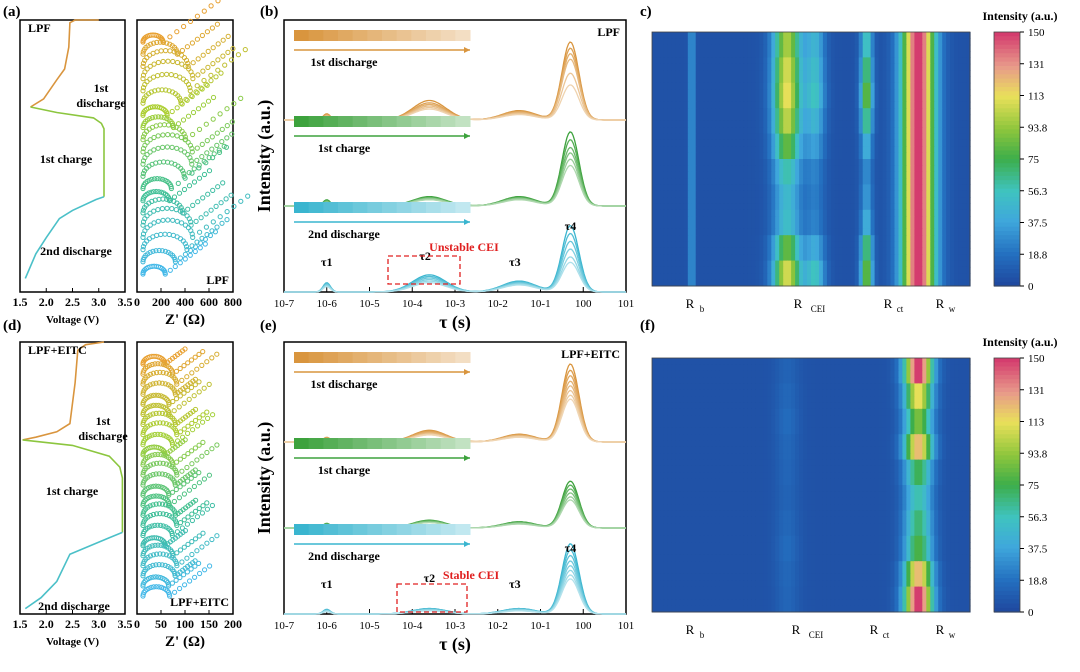 This screenshot has height=672, width=1080. Describe the element at coordinates (1038, 255) in the screenshot. I see `colorbar-tick-label: 18.8` at that location.